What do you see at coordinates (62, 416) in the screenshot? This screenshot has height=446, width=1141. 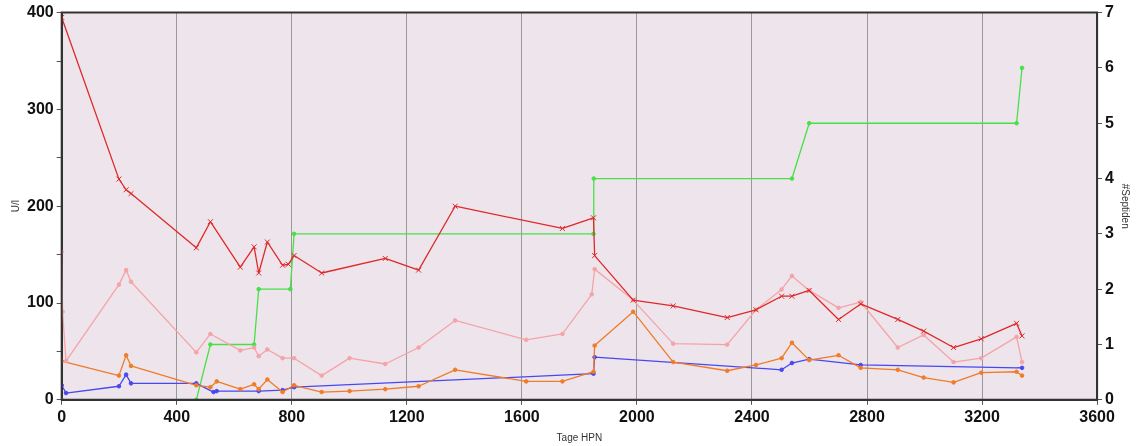 I see `x-tick-label: 0` at bounding box center [62, 416].